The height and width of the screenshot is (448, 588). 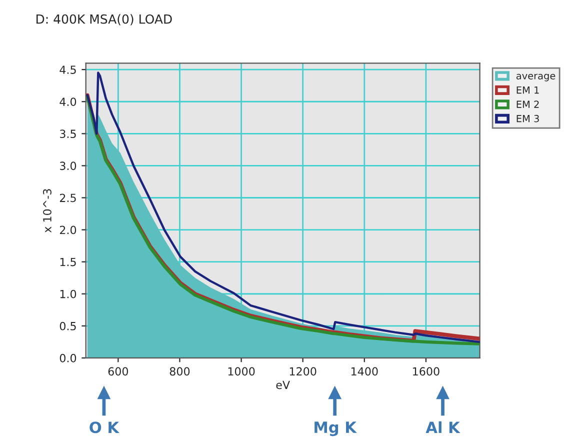 I want to click on legend-label: EM 1, so click(x=527, y=90).